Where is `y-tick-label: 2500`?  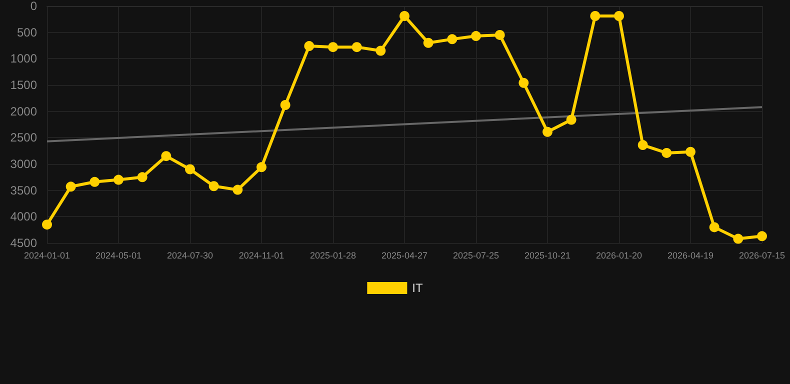 y-tick-label: 2500 is located at coordinates (24, 137).